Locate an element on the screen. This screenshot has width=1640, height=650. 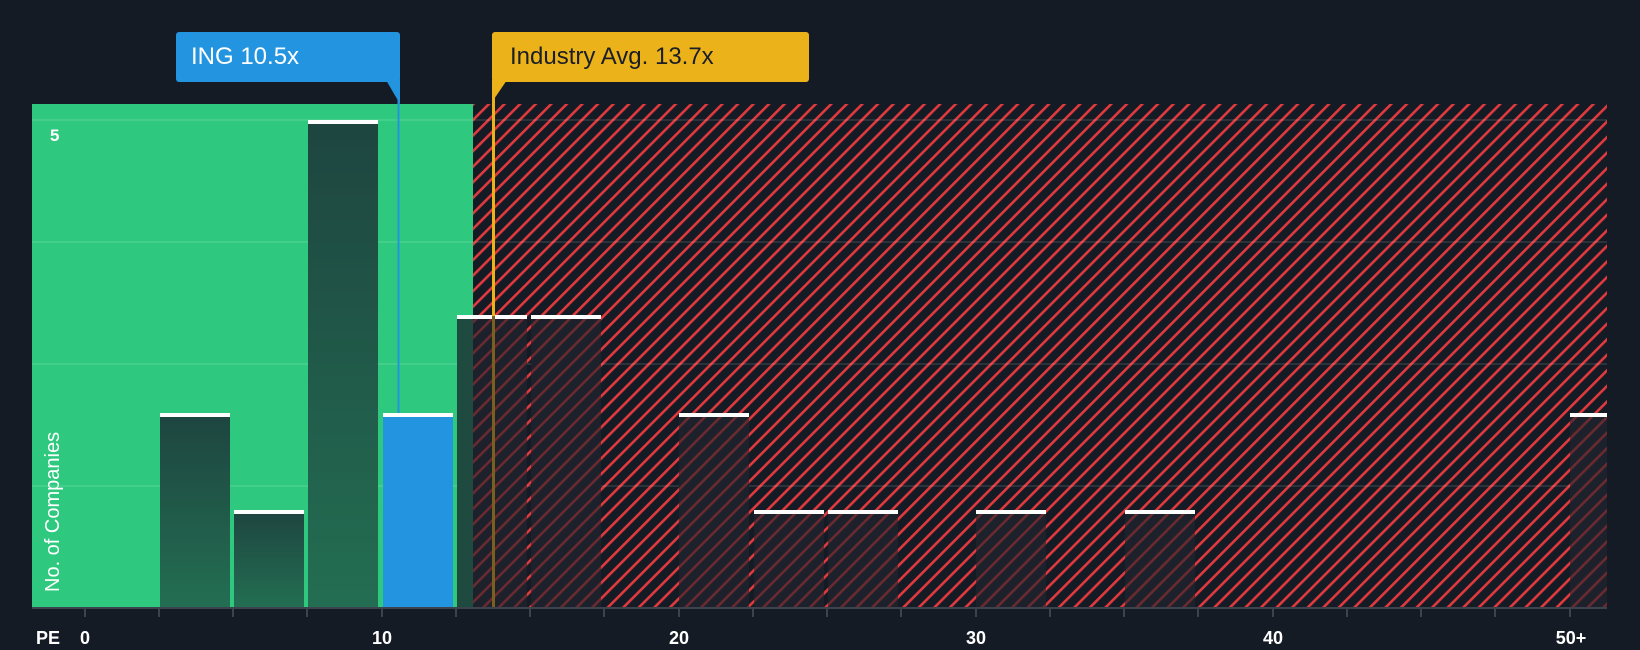
bar-5-7.5 is located at coordinates (269, 559).